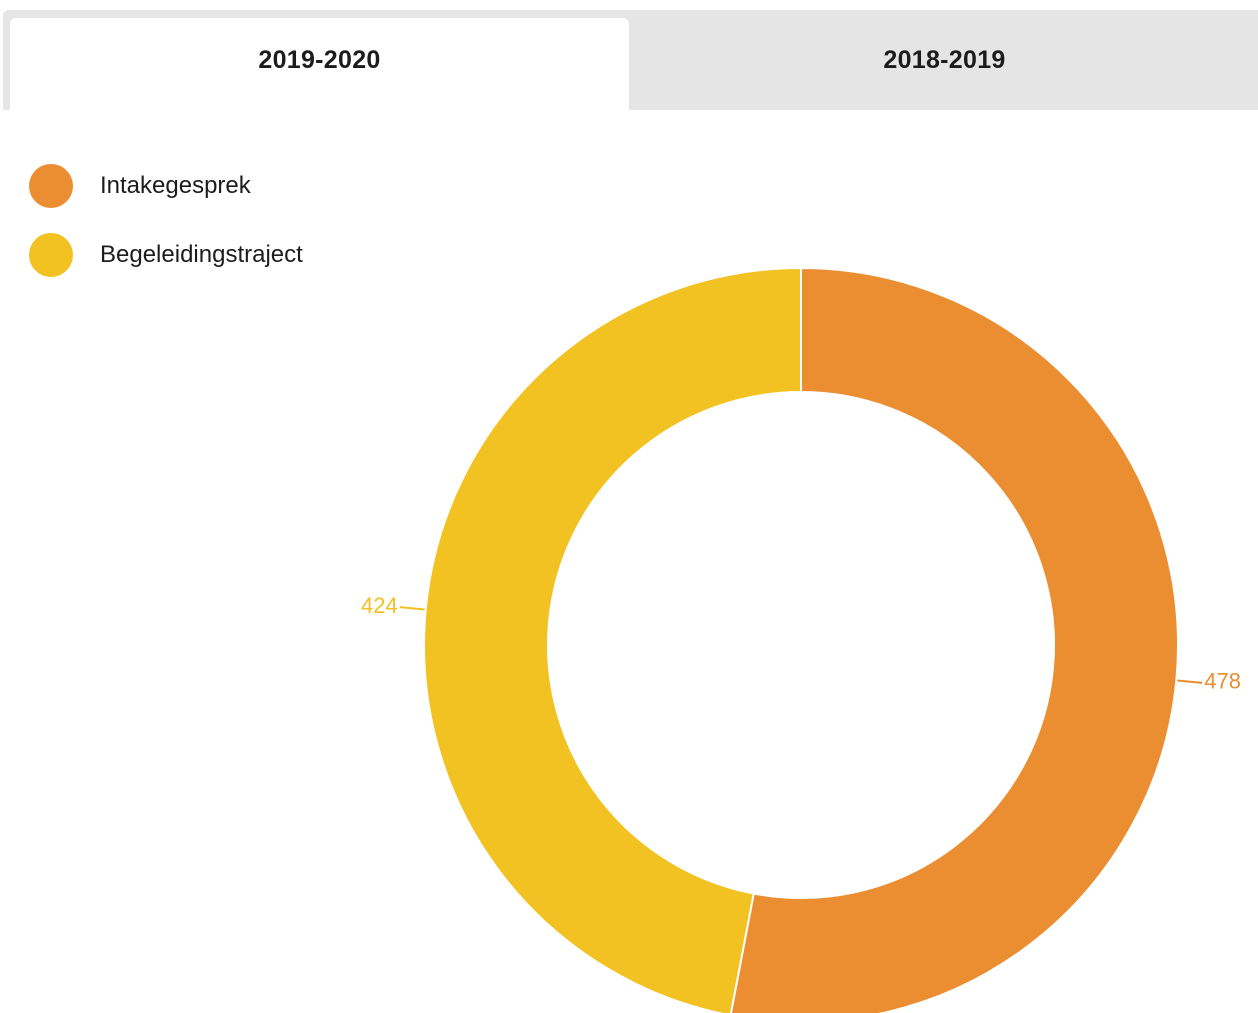 The height and width of the screenshot is (1013, 1258). I want to click on data-label-connector-intakegesprek, so click(1190, 681).